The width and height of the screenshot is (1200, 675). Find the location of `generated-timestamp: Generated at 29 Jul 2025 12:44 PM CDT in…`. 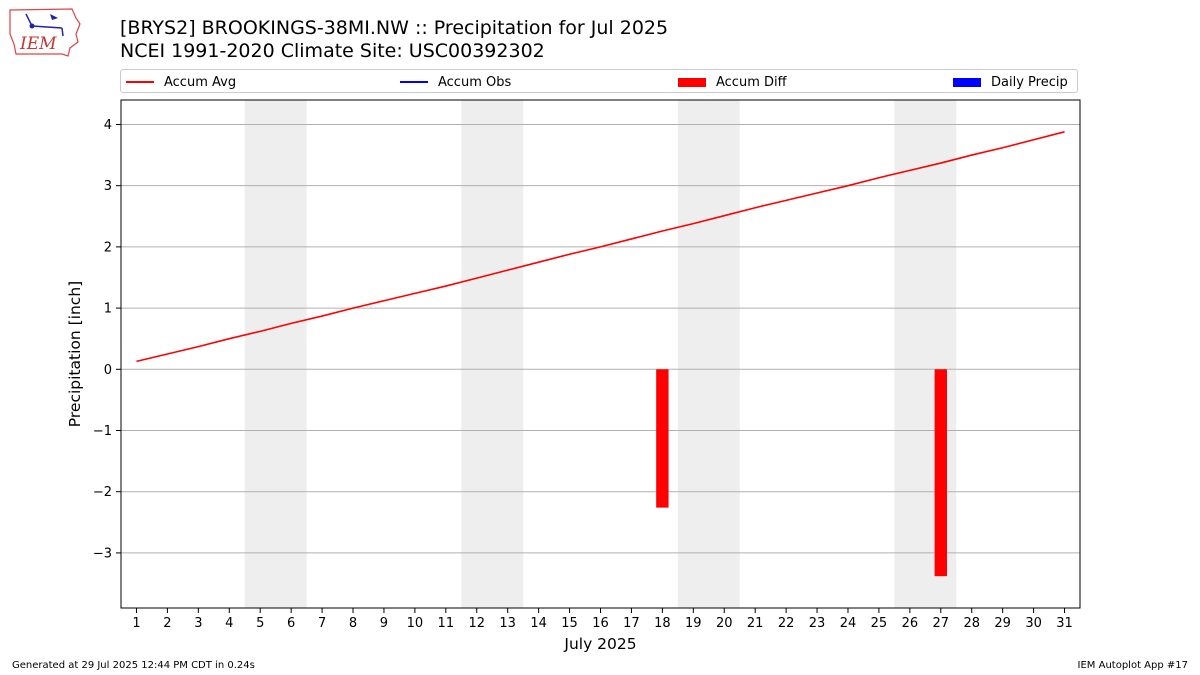

generated-timestamp: Generated at 29 Jul 2025 12:44 PM CDT in… is located at coordinates (133, 665).